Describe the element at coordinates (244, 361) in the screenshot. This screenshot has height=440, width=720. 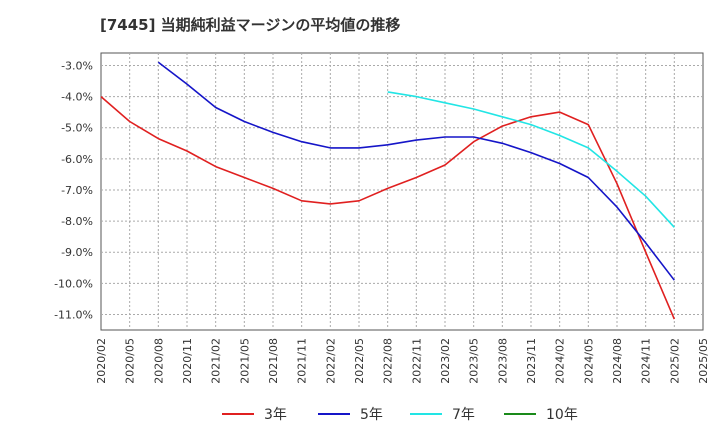
I see `x-tick-label: 2021/05` at that location.